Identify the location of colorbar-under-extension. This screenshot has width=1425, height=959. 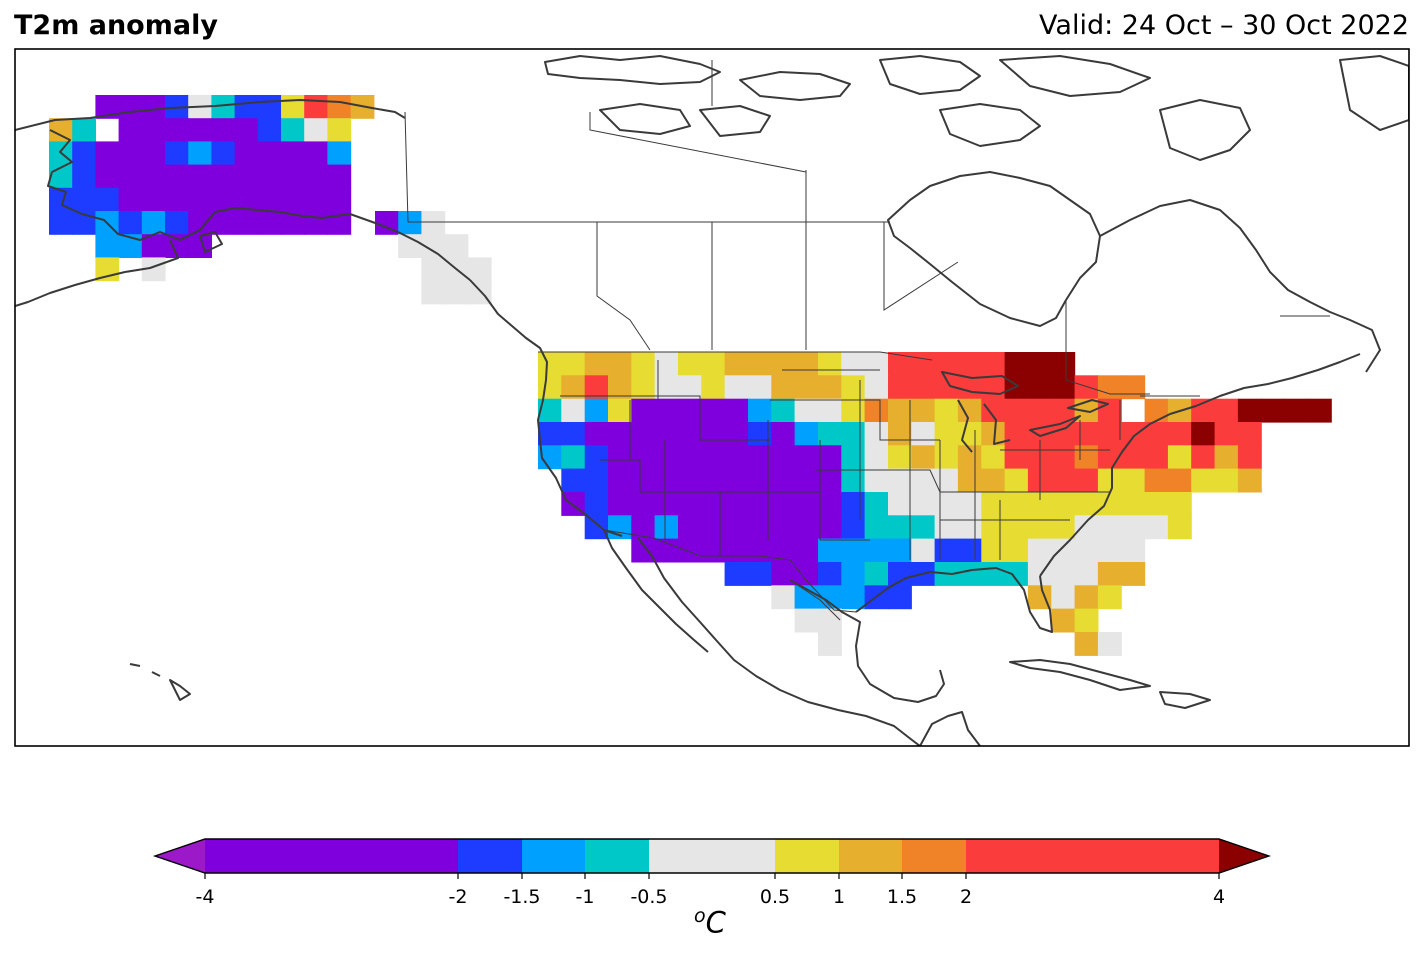
(180, 856).